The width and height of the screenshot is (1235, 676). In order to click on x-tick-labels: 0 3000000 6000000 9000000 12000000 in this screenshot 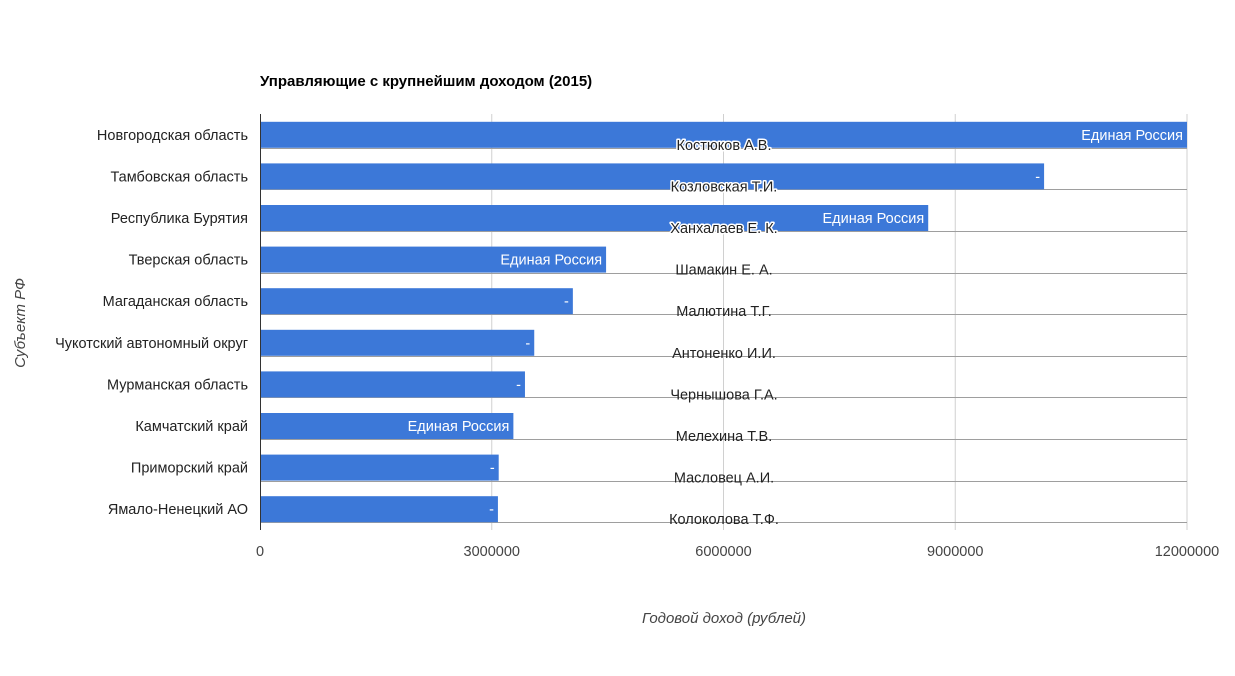, I will do `click(737, 552)`.